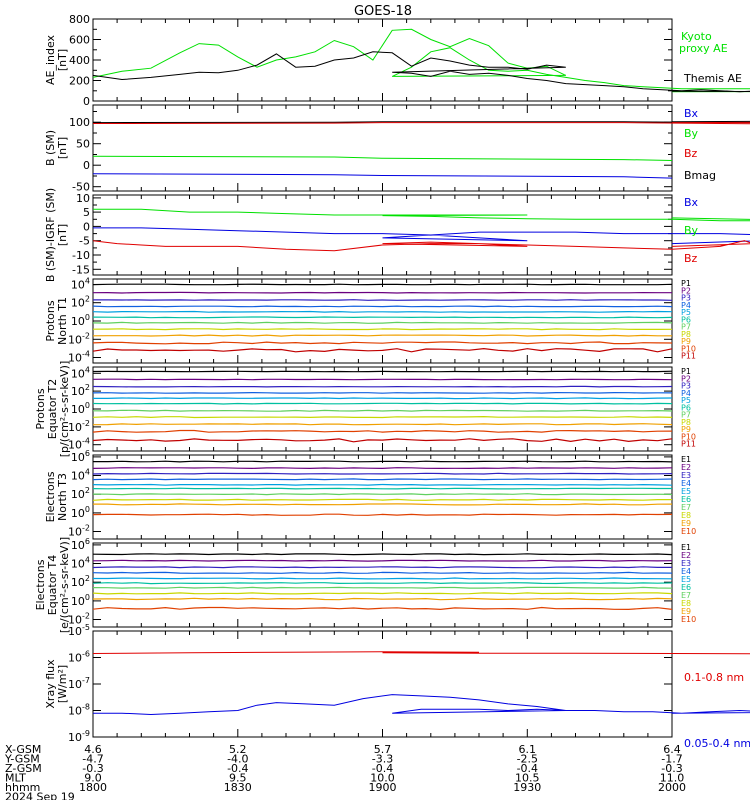  What do you see at coordinates (237, 759) in the screenshot?
I see `axis-row-value: -4.0` at bounding box center [237, 759].